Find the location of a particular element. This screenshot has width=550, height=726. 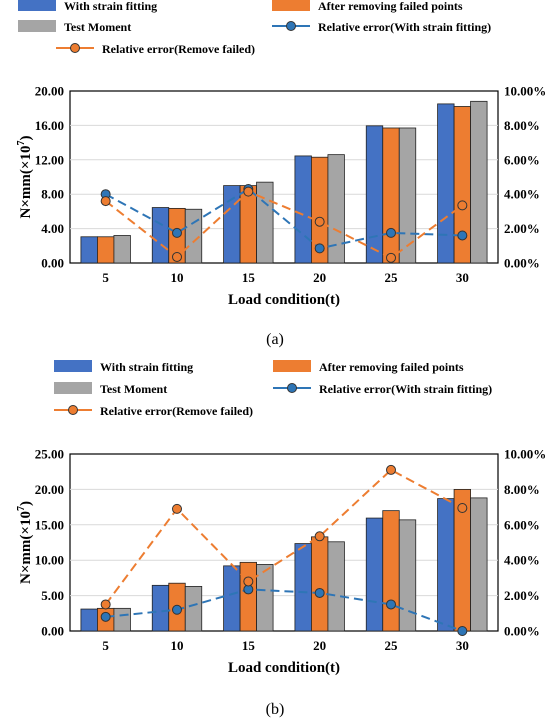

y-tick-label: 25.00 is located at coordinates (49, 454).